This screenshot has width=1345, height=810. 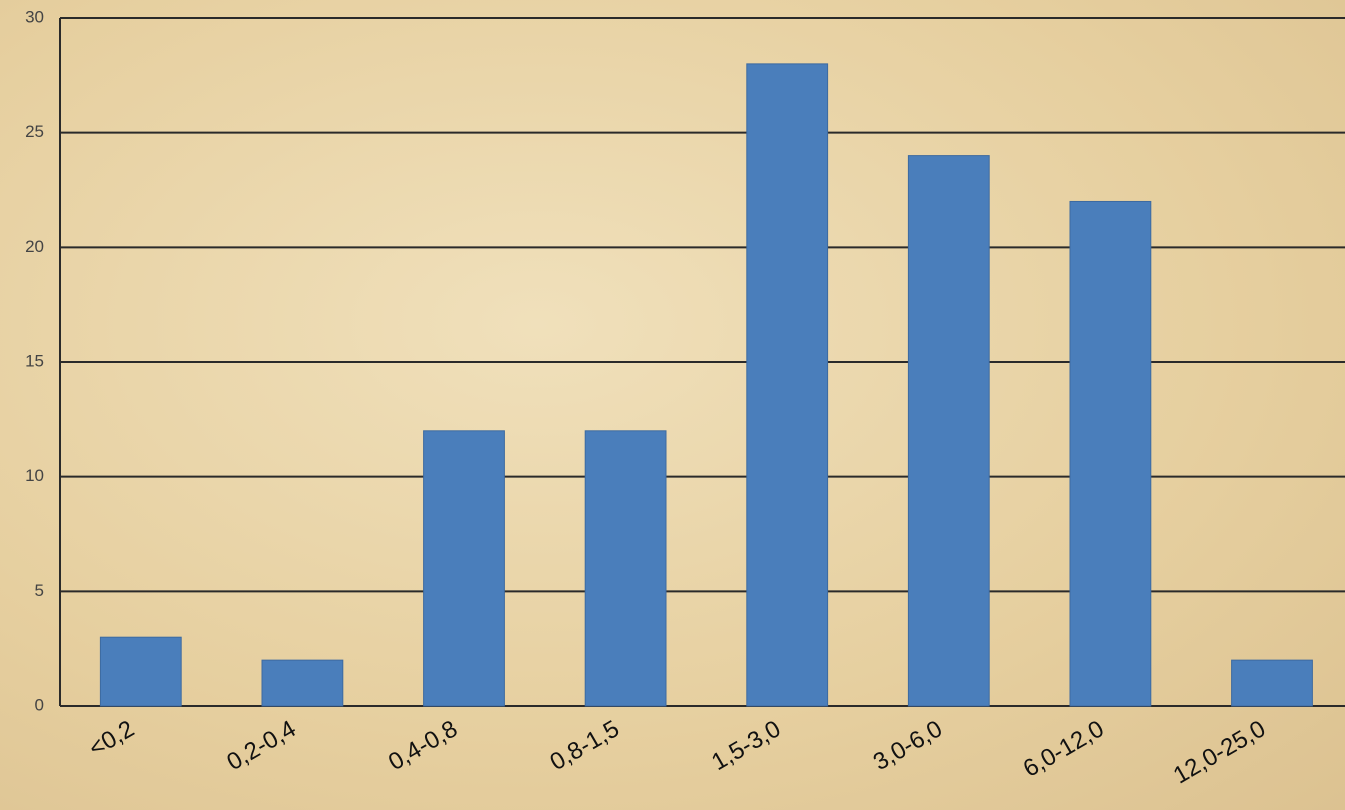 I want to click on x-tick-label: 0,4-0,8, so click(x=423, y=745).